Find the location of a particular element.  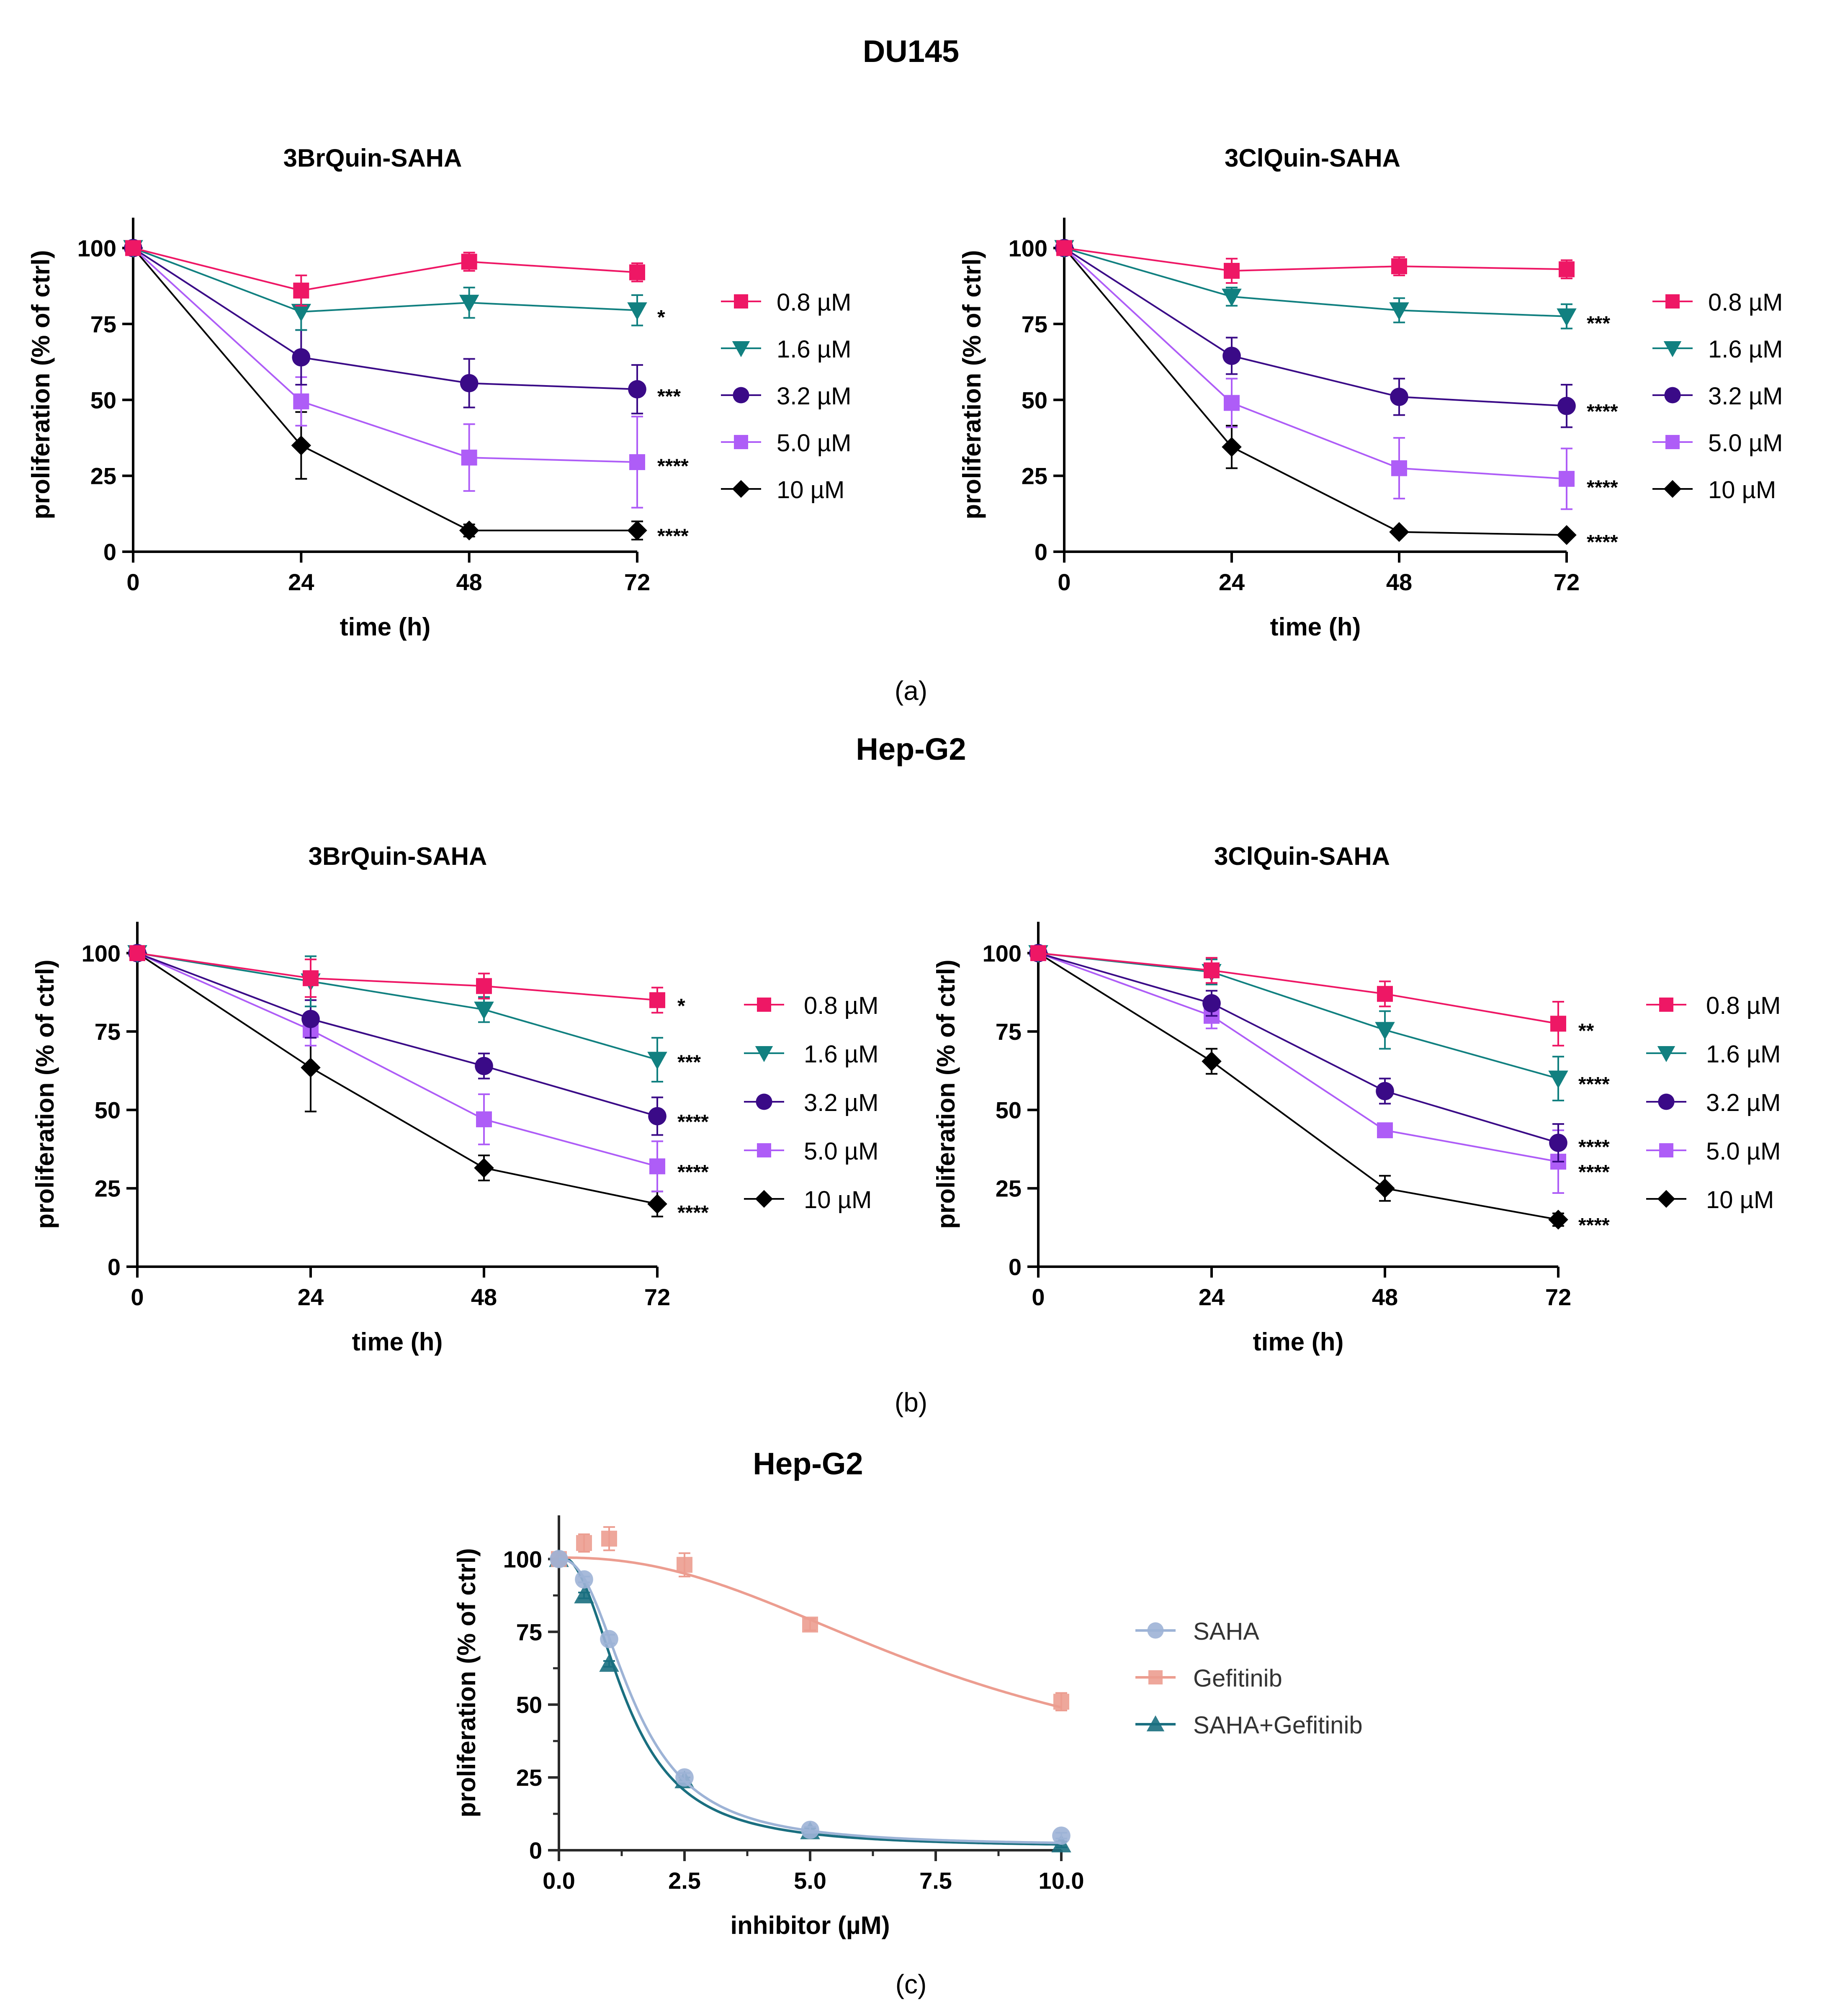

legend-item: SAHA+Gefitinib is located at coordinates (1249, 1725).